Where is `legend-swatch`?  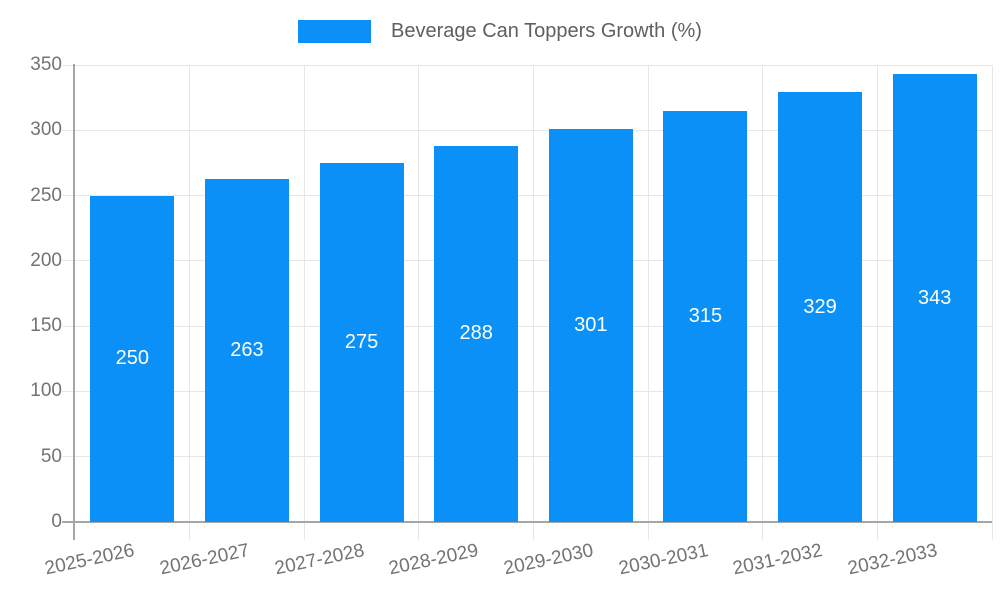 legend-swatch is located at coordinates (335, 31).